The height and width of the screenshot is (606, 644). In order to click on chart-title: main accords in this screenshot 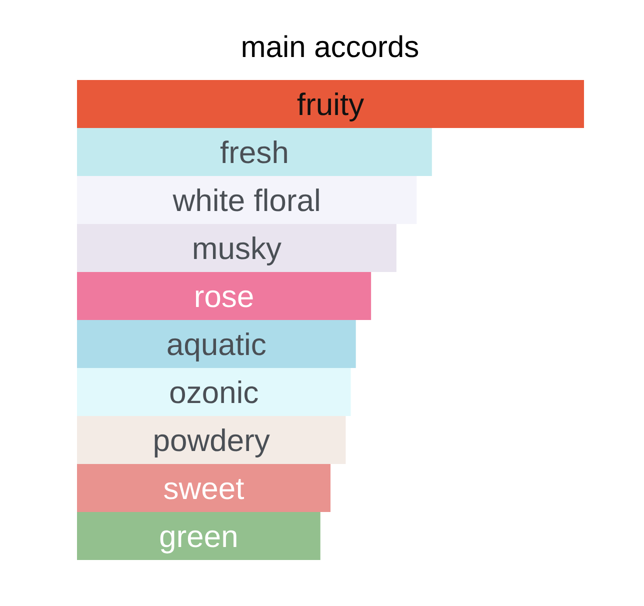, I will do `click(330, 46)`.